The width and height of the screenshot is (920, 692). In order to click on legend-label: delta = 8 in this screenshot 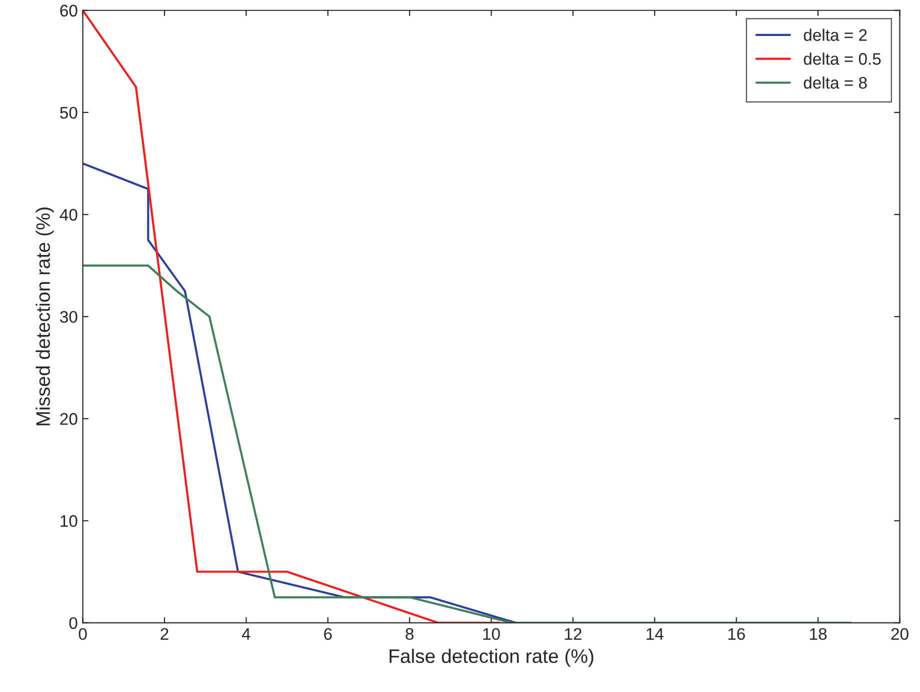, I will do `click(835, 82)`.